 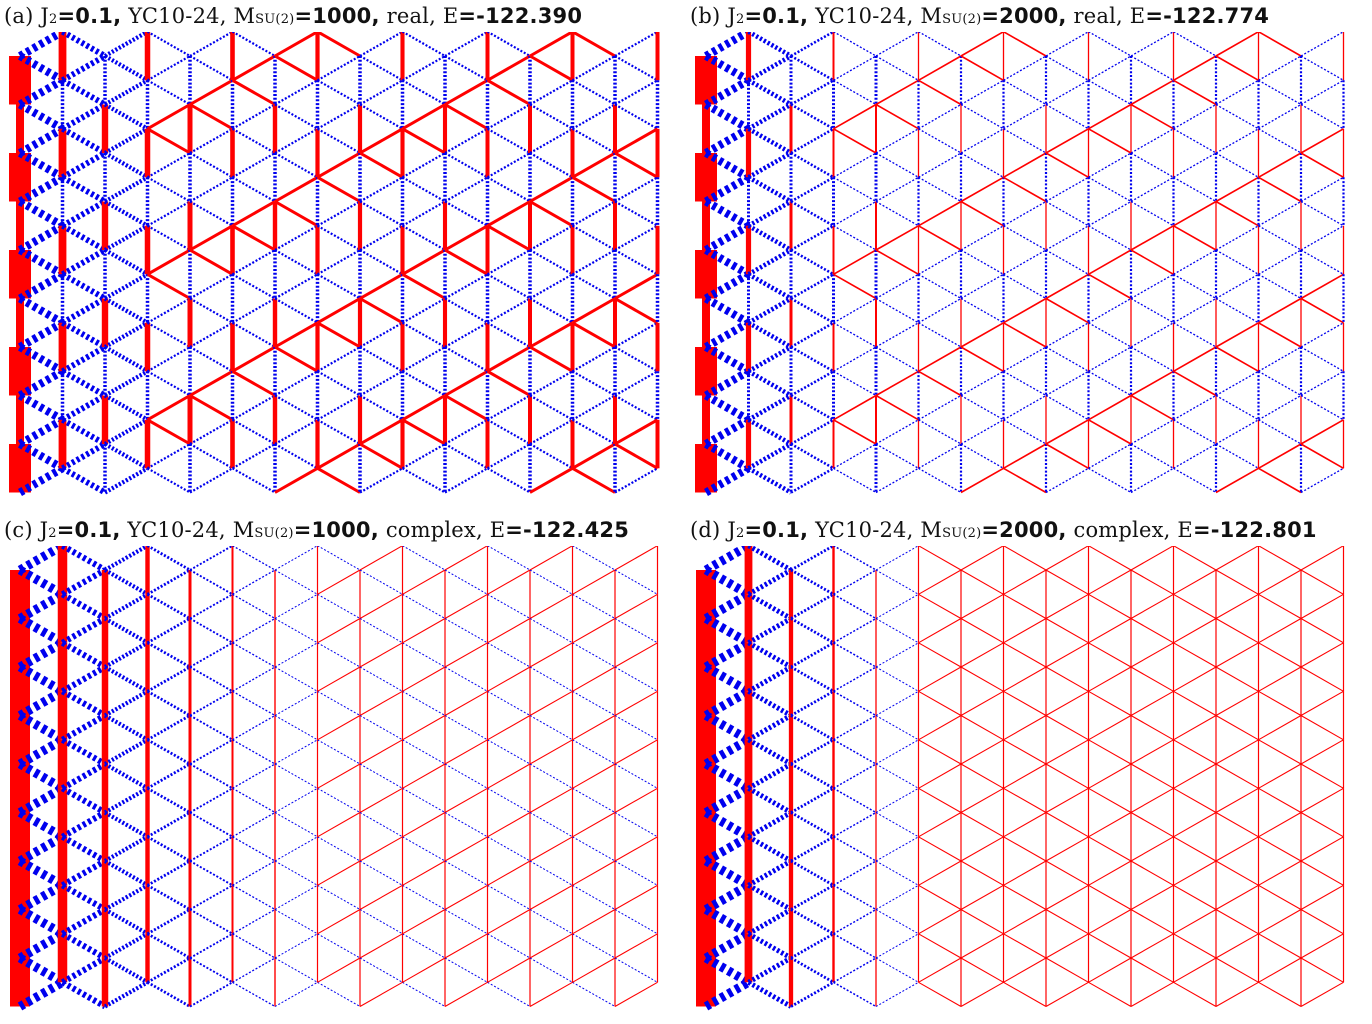 I want to click on panel-label: (a), so click(x=19, y=16).